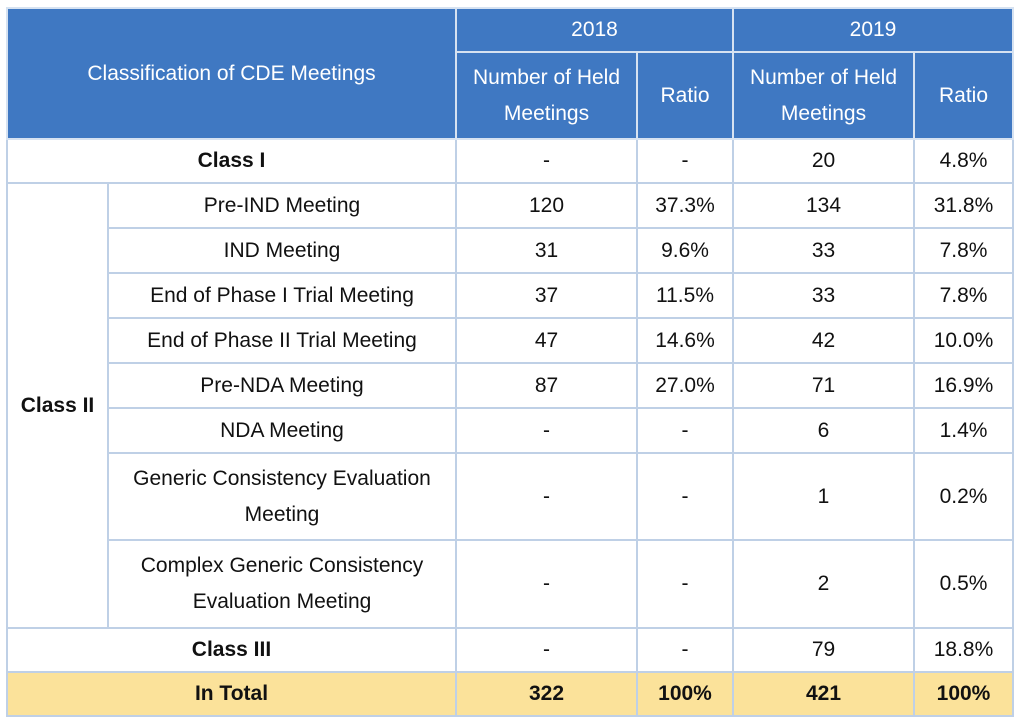  I want to click on total-2019-ratio: 100%, so click(963, 694).